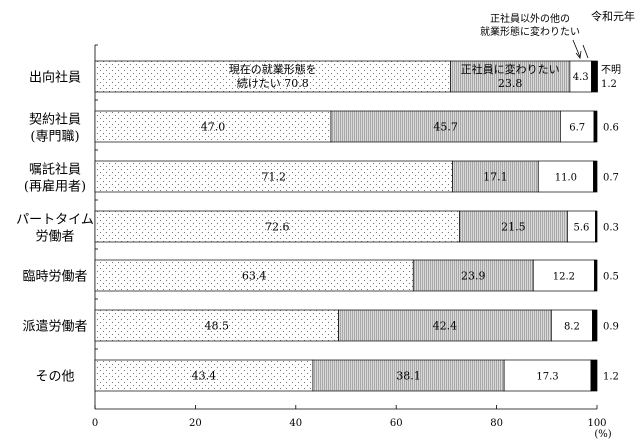 The width and height of the screenshot is (640, 443). What do you see at coordinates (295, 423) in the screenshot?
I see `x-tick-label: 40` at bounding box center [295, 423].